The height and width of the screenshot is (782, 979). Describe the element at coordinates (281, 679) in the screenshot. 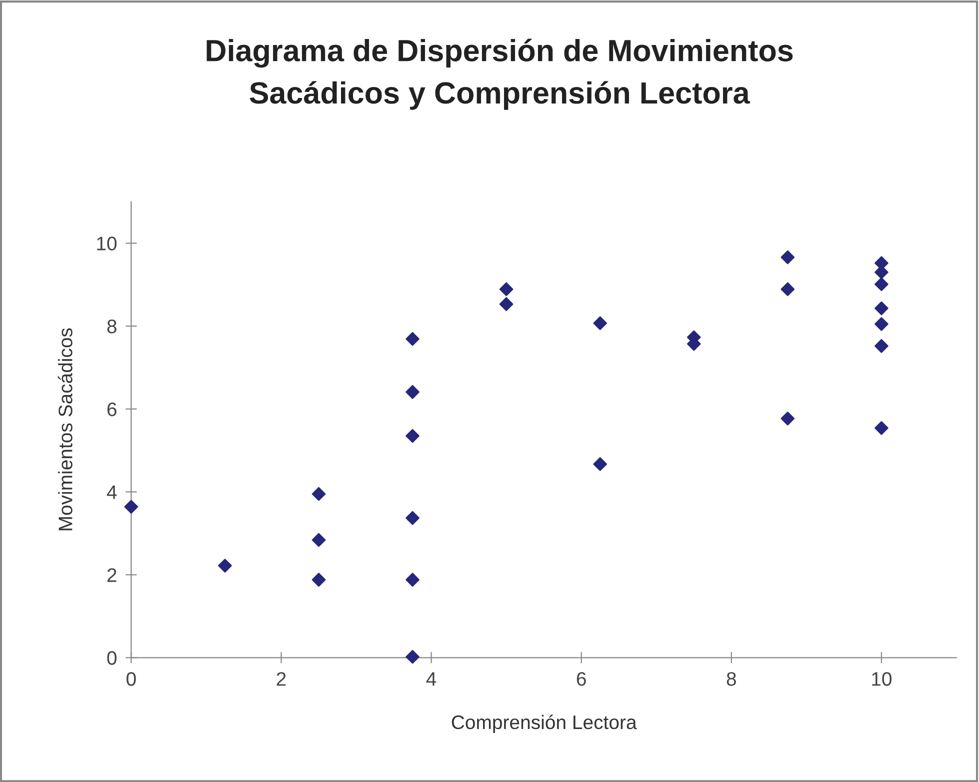

I see `x-tick-label: 2` at that location.